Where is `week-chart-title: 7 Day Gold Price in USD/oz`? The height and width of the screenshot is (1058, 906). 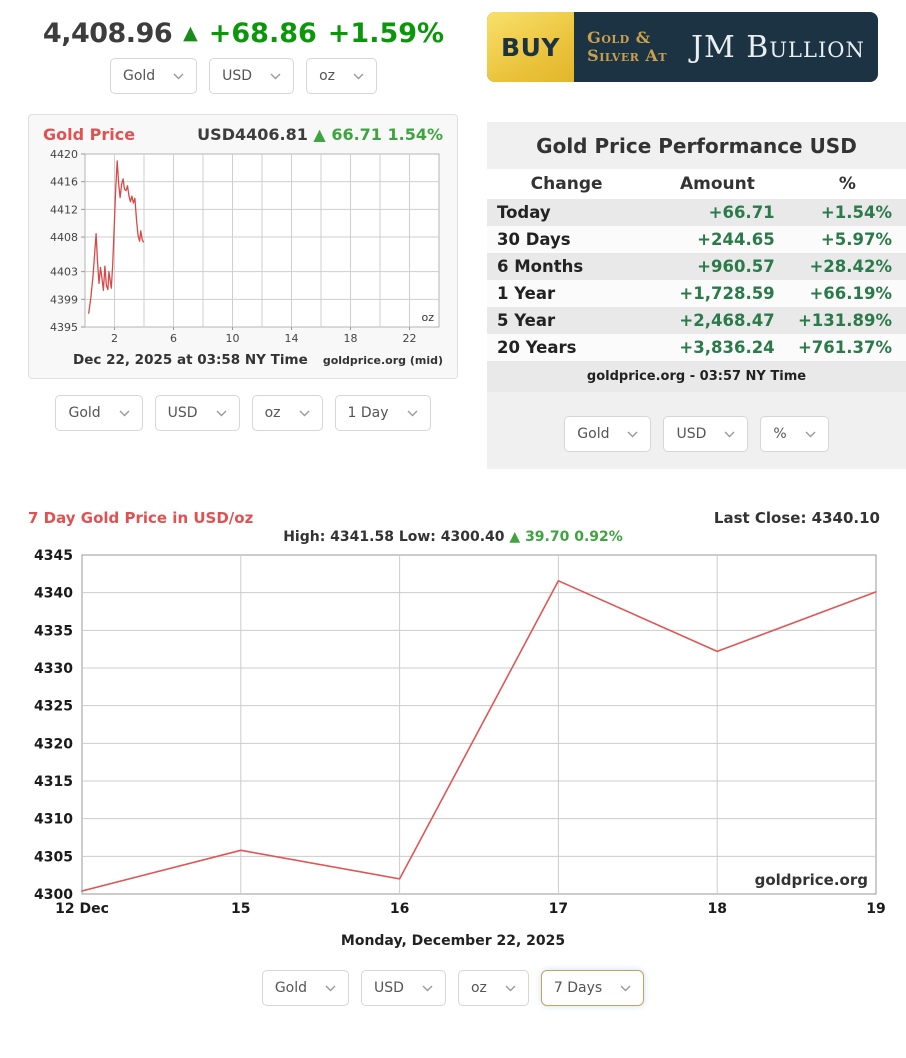 week-chart-title: 7 Day Gold Price in USD/oz is located at coordinates (141, 518).